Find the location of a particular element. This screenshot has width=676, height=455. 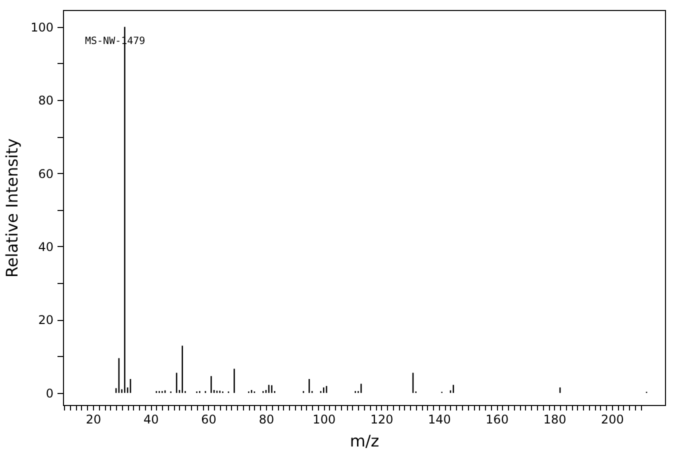

y-tick-label: 0 is located at coordinates (50, 393).